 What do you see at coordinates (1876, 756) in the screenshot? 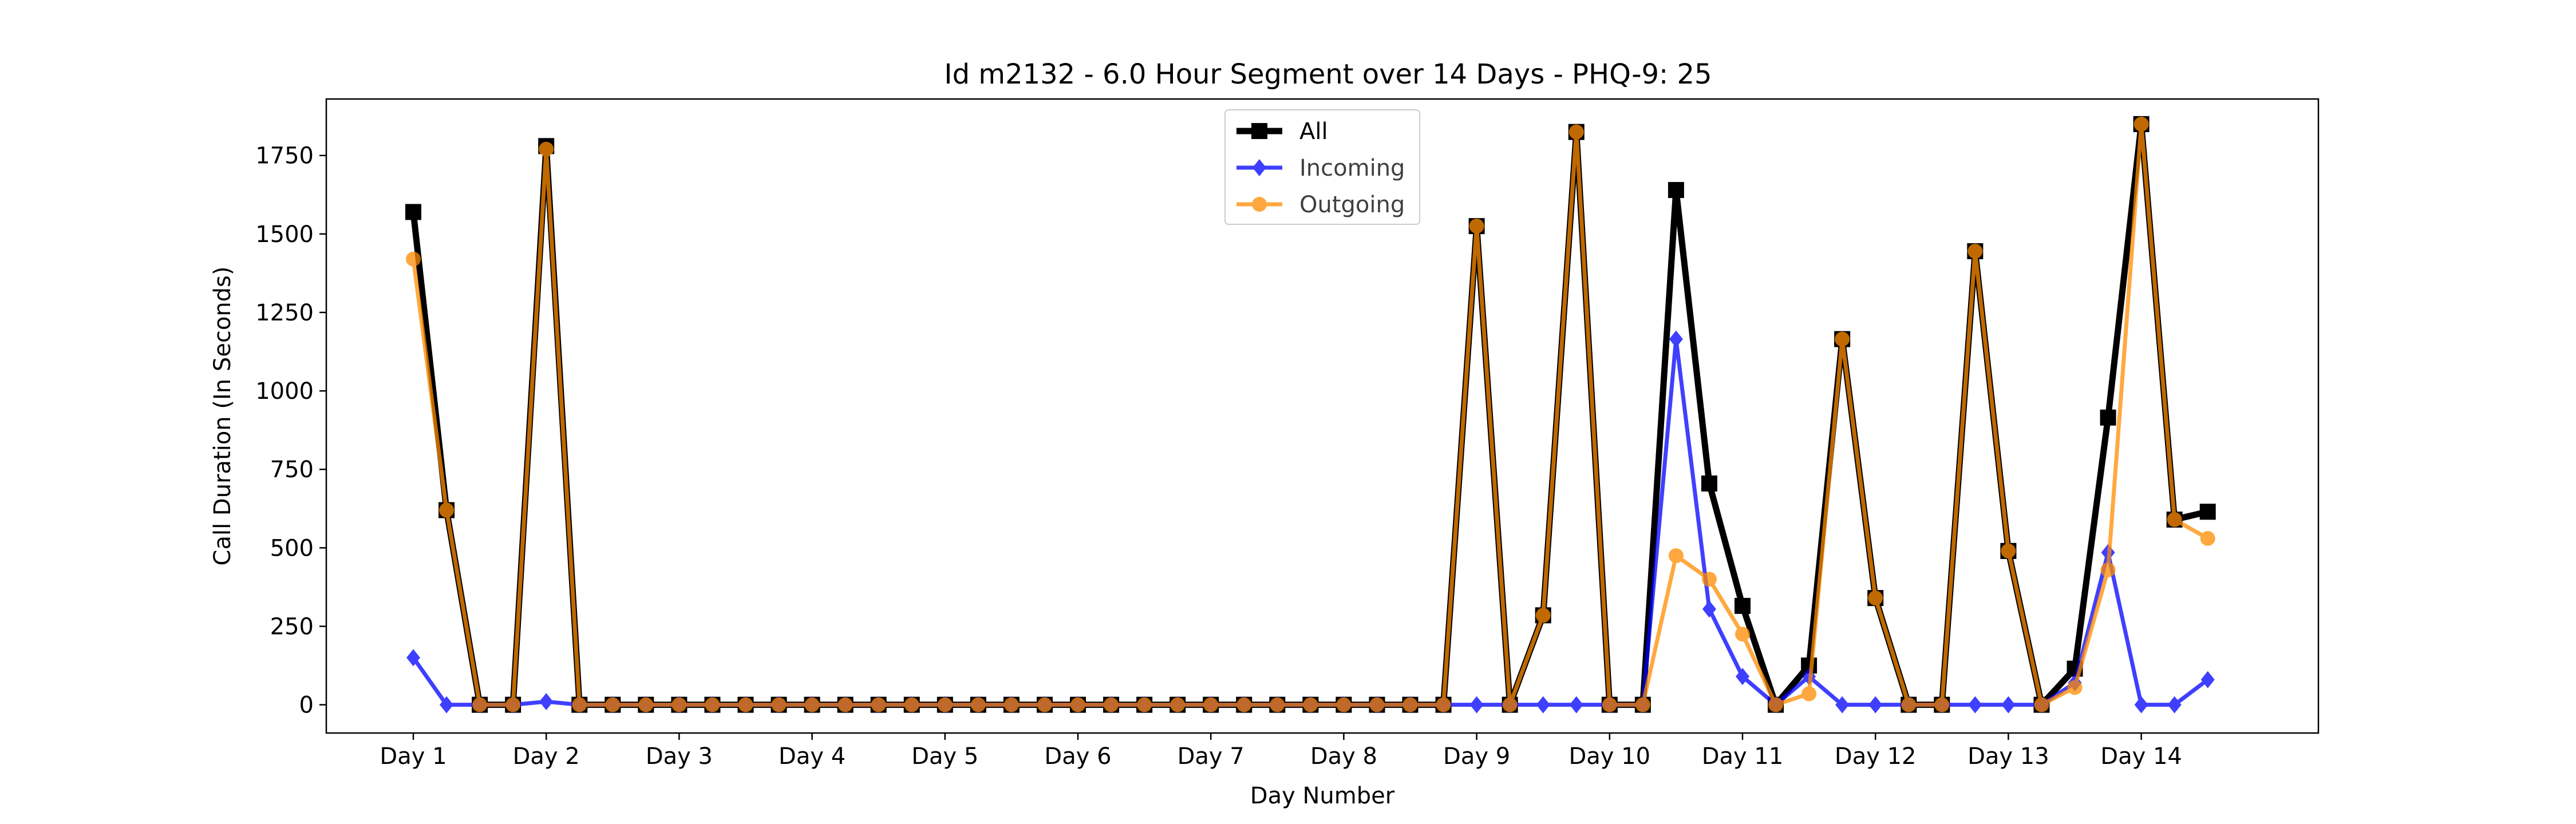
I see `x-tick-label: Day 12` at bounding box center [1876, 756].